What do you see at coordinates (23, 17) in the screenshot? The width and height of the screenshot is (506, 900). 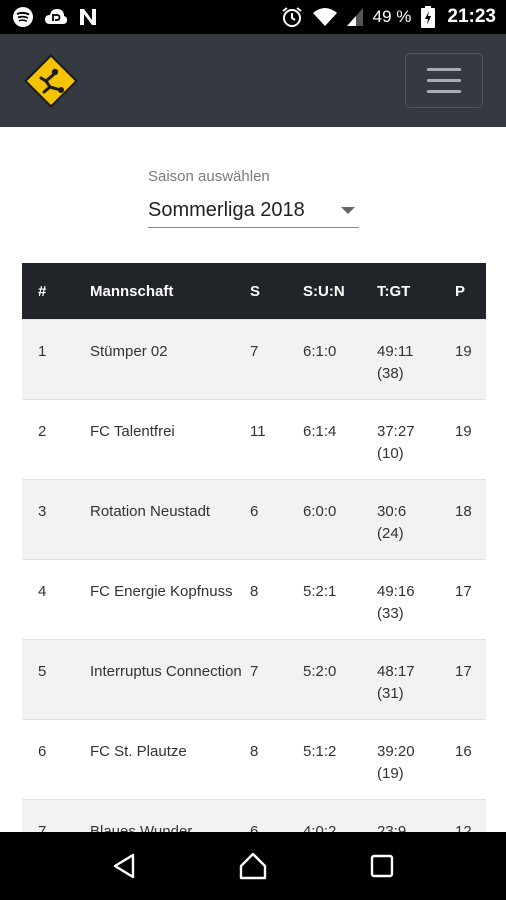 I see `spotify-icon` at bounding box center [23, 17].